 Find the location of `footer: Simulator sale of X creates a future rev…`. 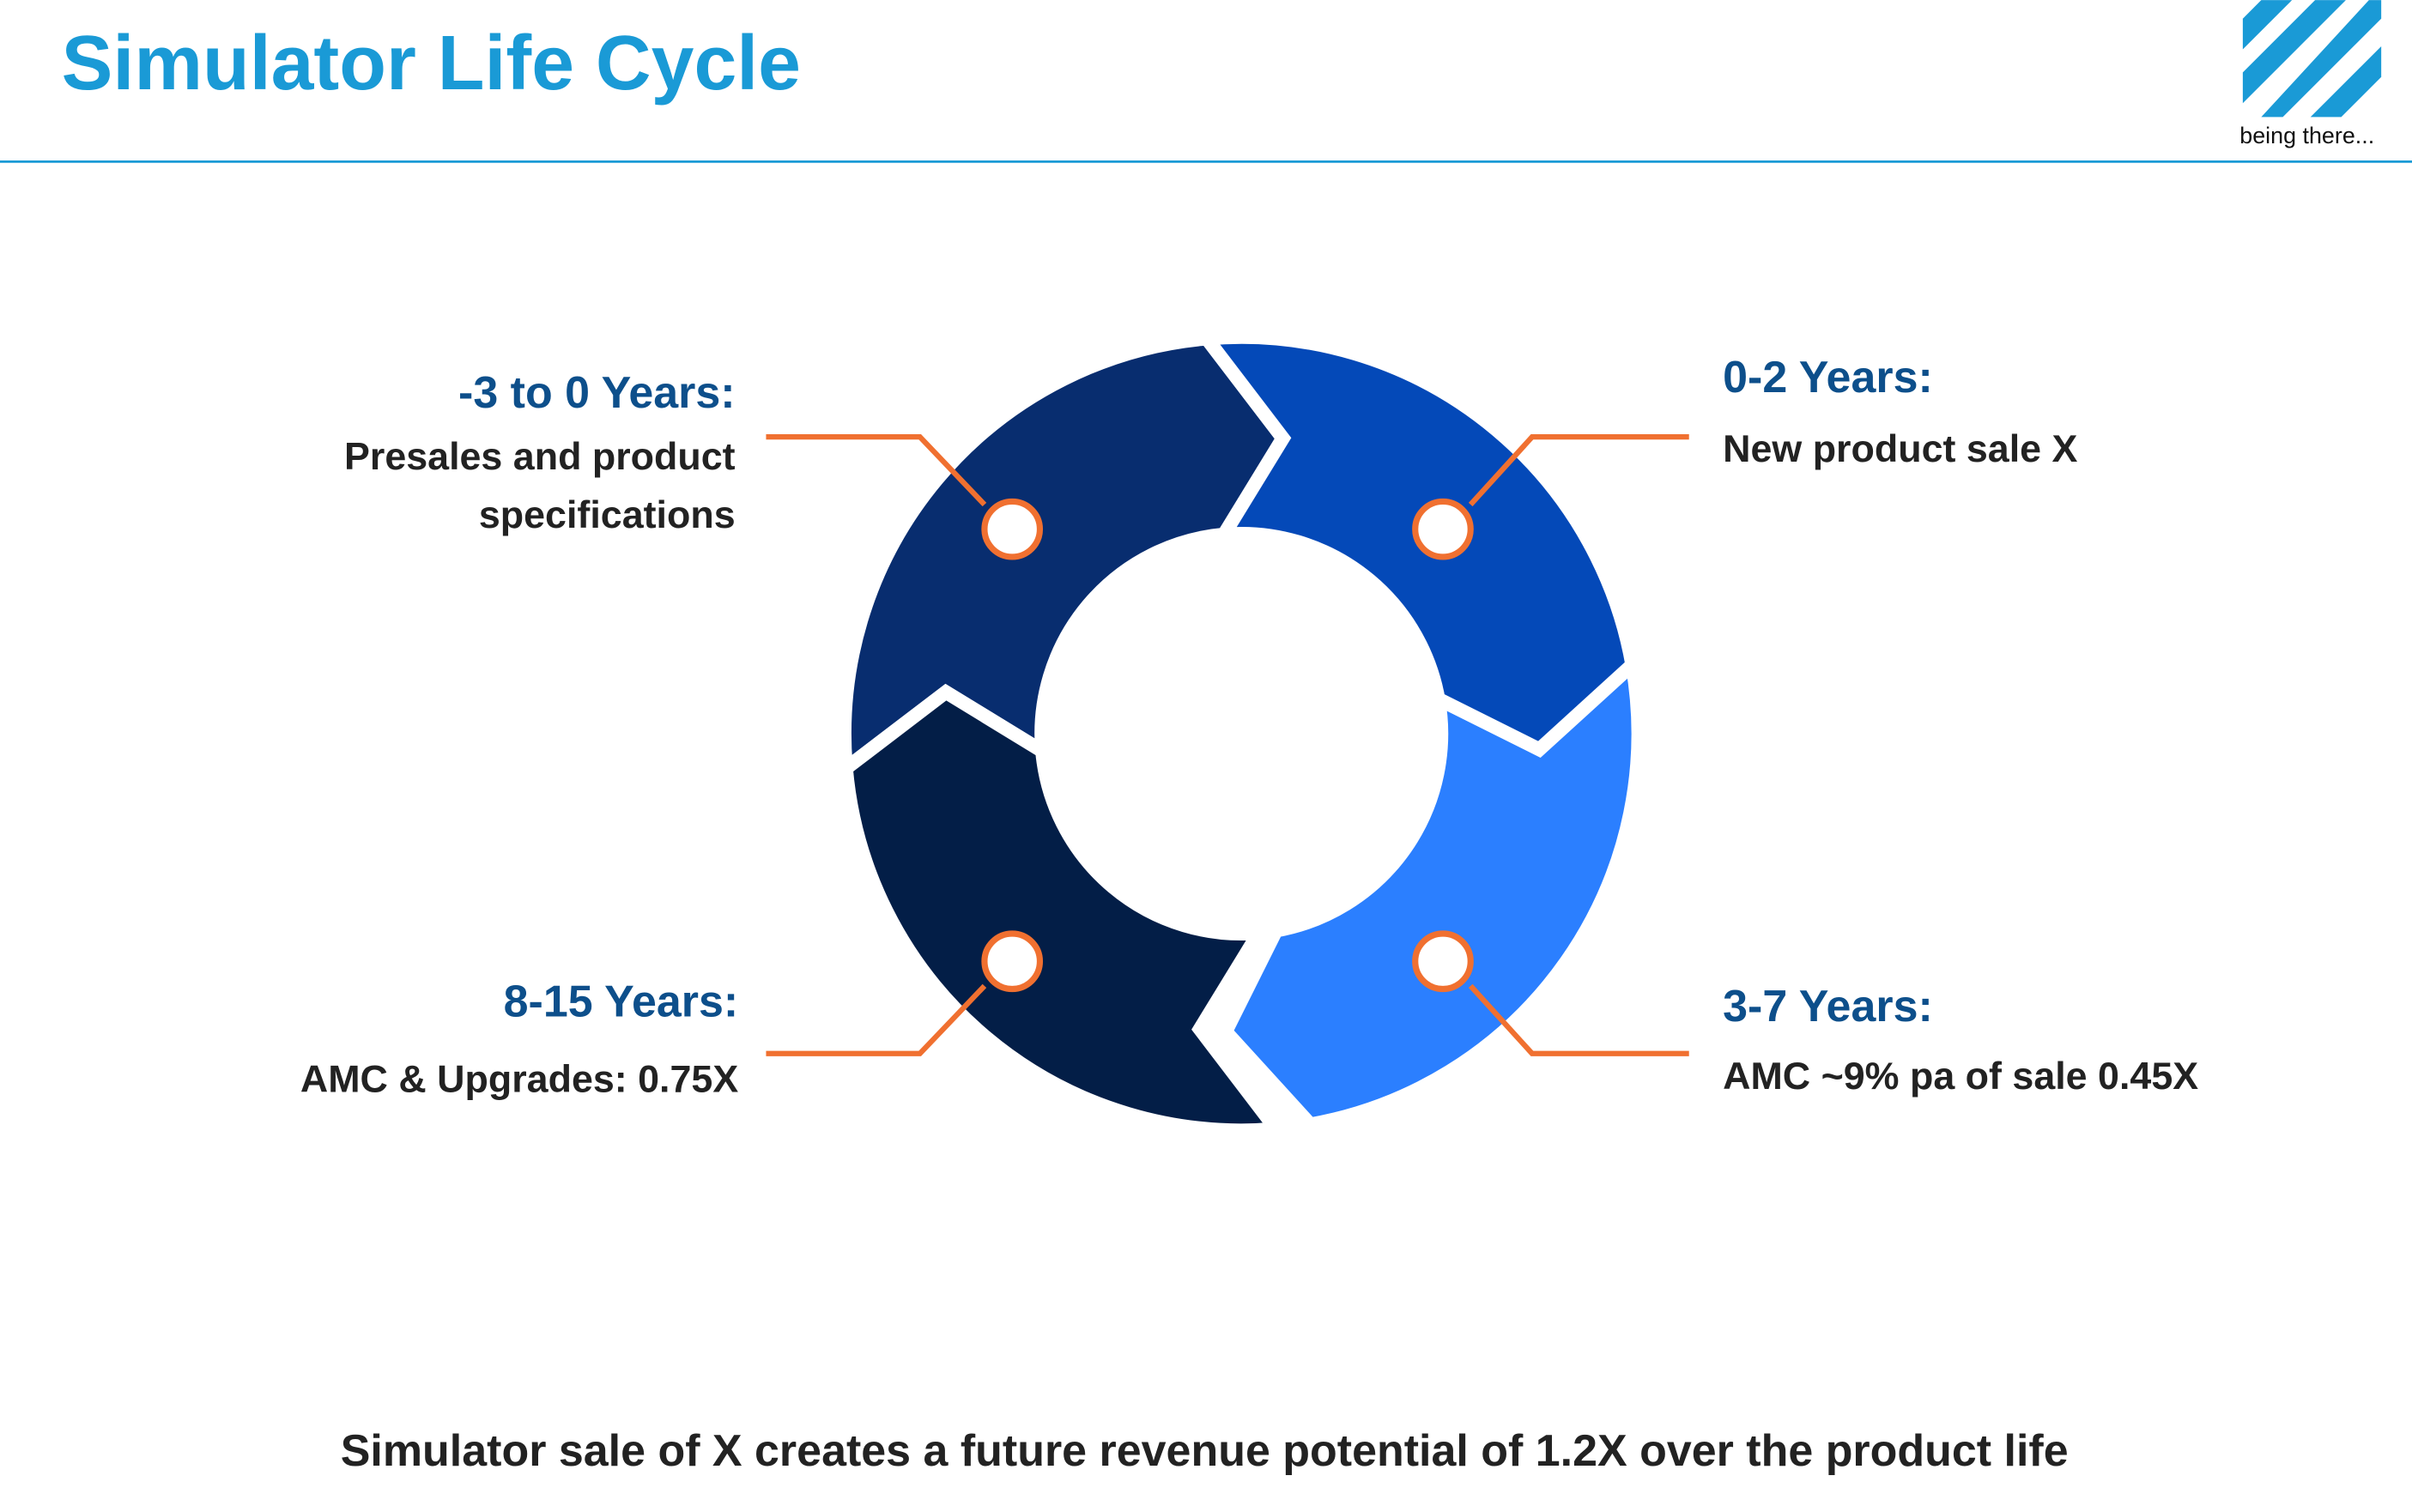

footer: Simulator sale of X creates a future rev… is located at coordinates (1205, 1451).